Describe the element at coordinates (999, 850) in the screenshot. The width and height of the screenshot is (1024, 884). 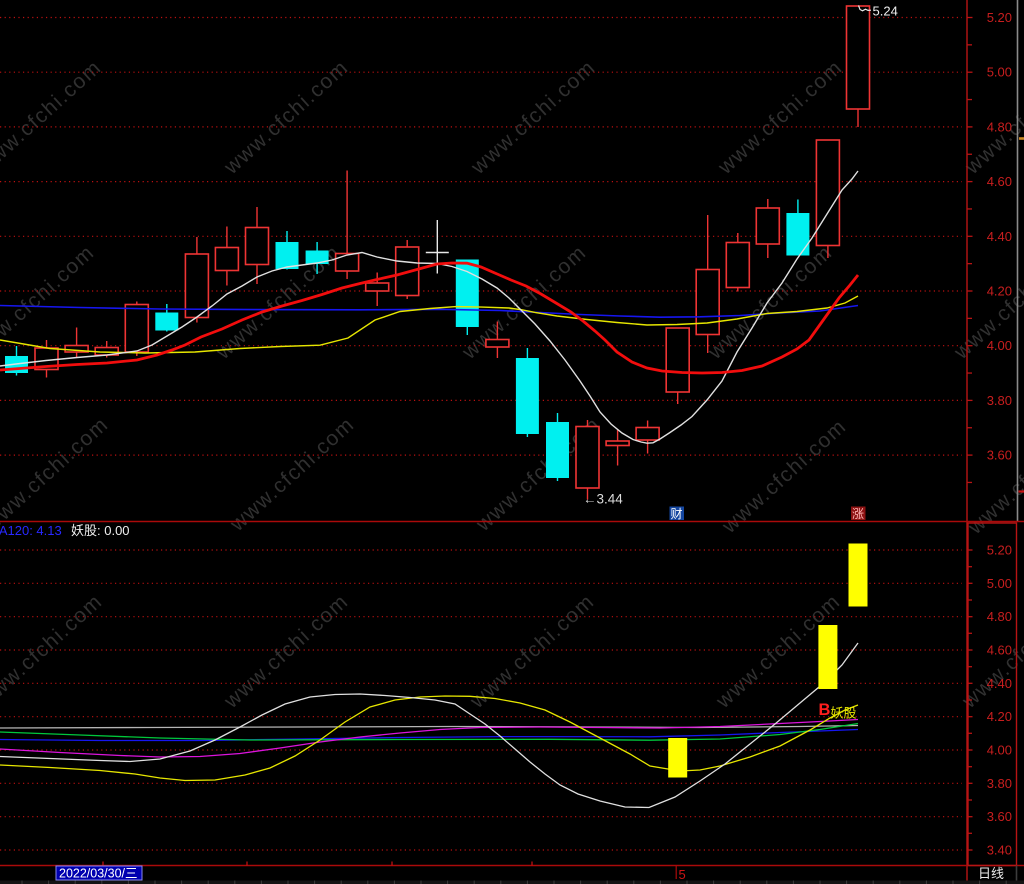
I see `svg-text: 3.40` at that location.